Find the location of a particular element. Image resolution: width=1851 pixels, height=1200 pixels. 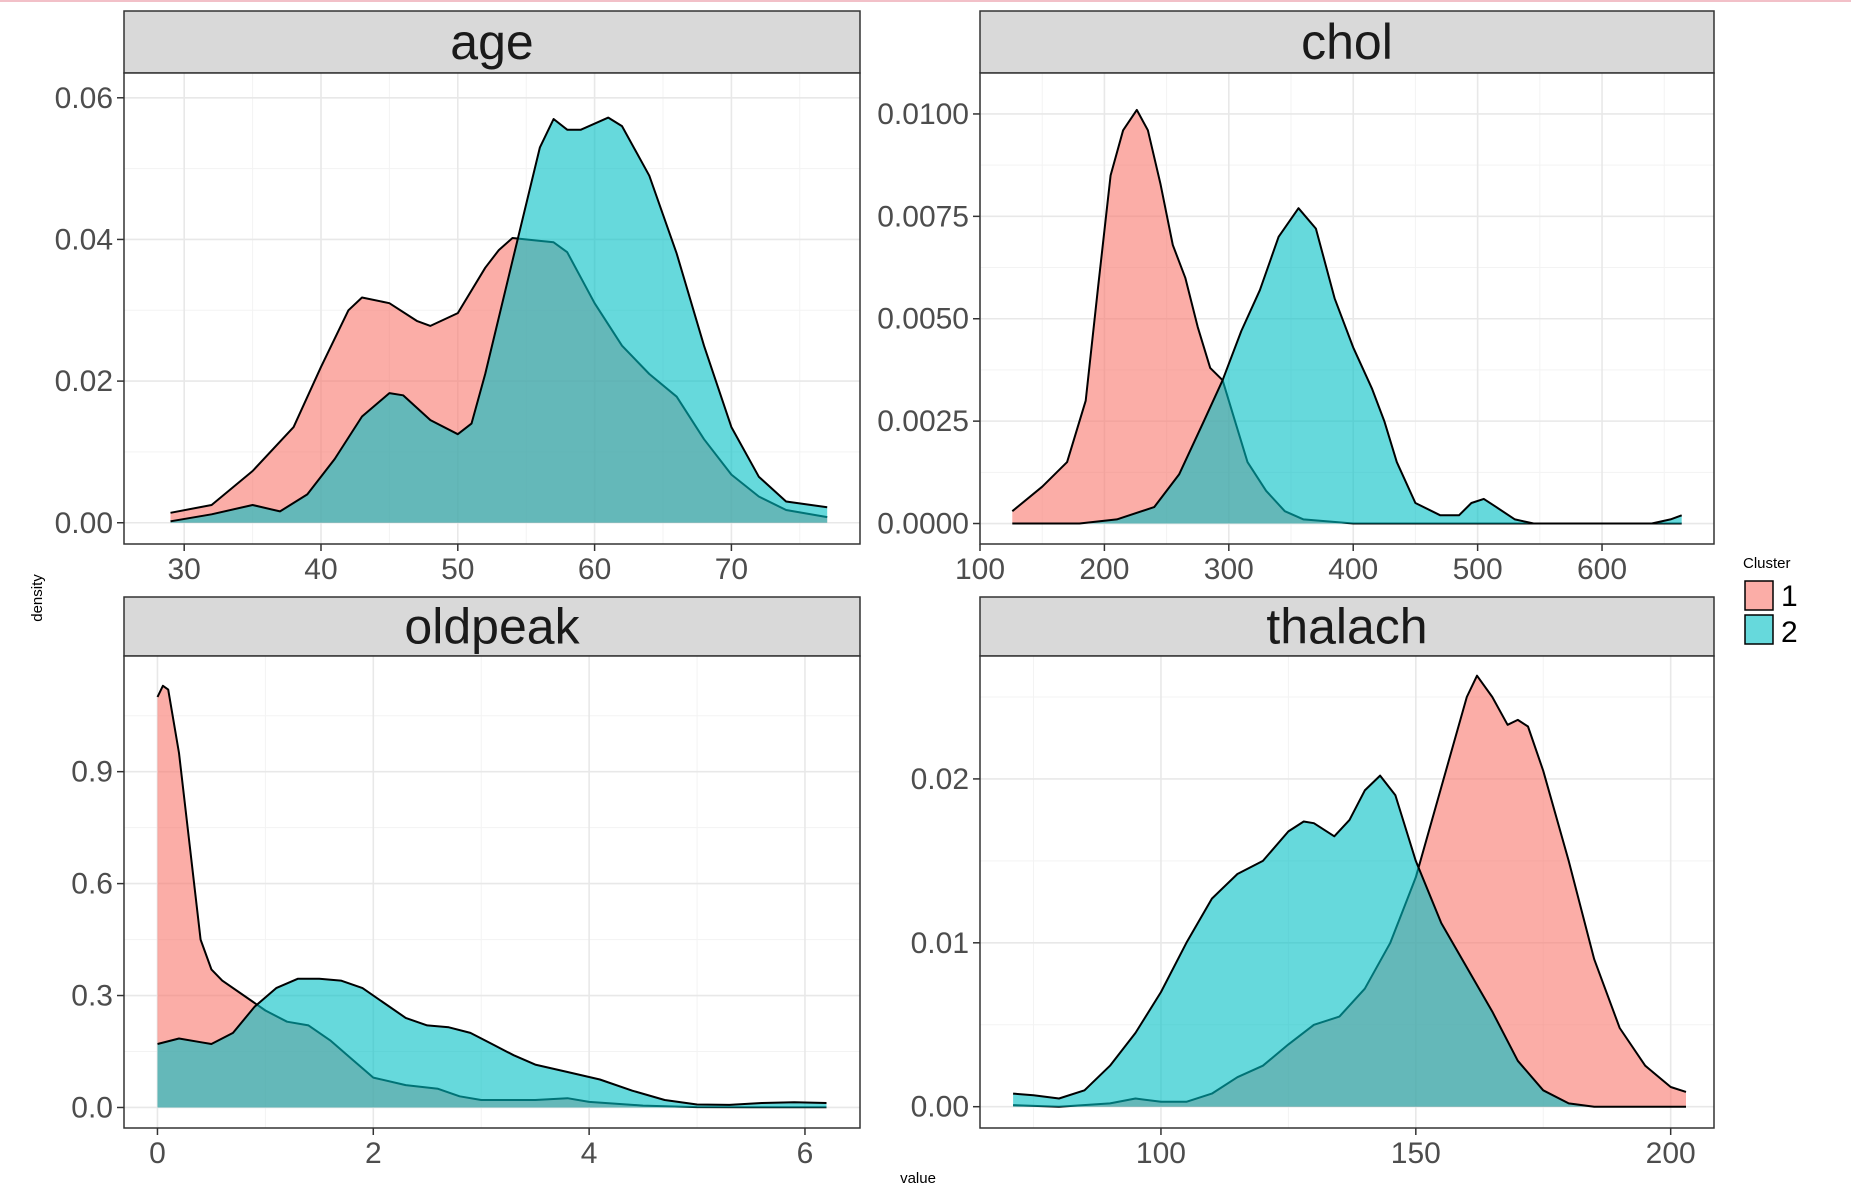

x-tick-label: 400 is located at coordinates (1353, 569).